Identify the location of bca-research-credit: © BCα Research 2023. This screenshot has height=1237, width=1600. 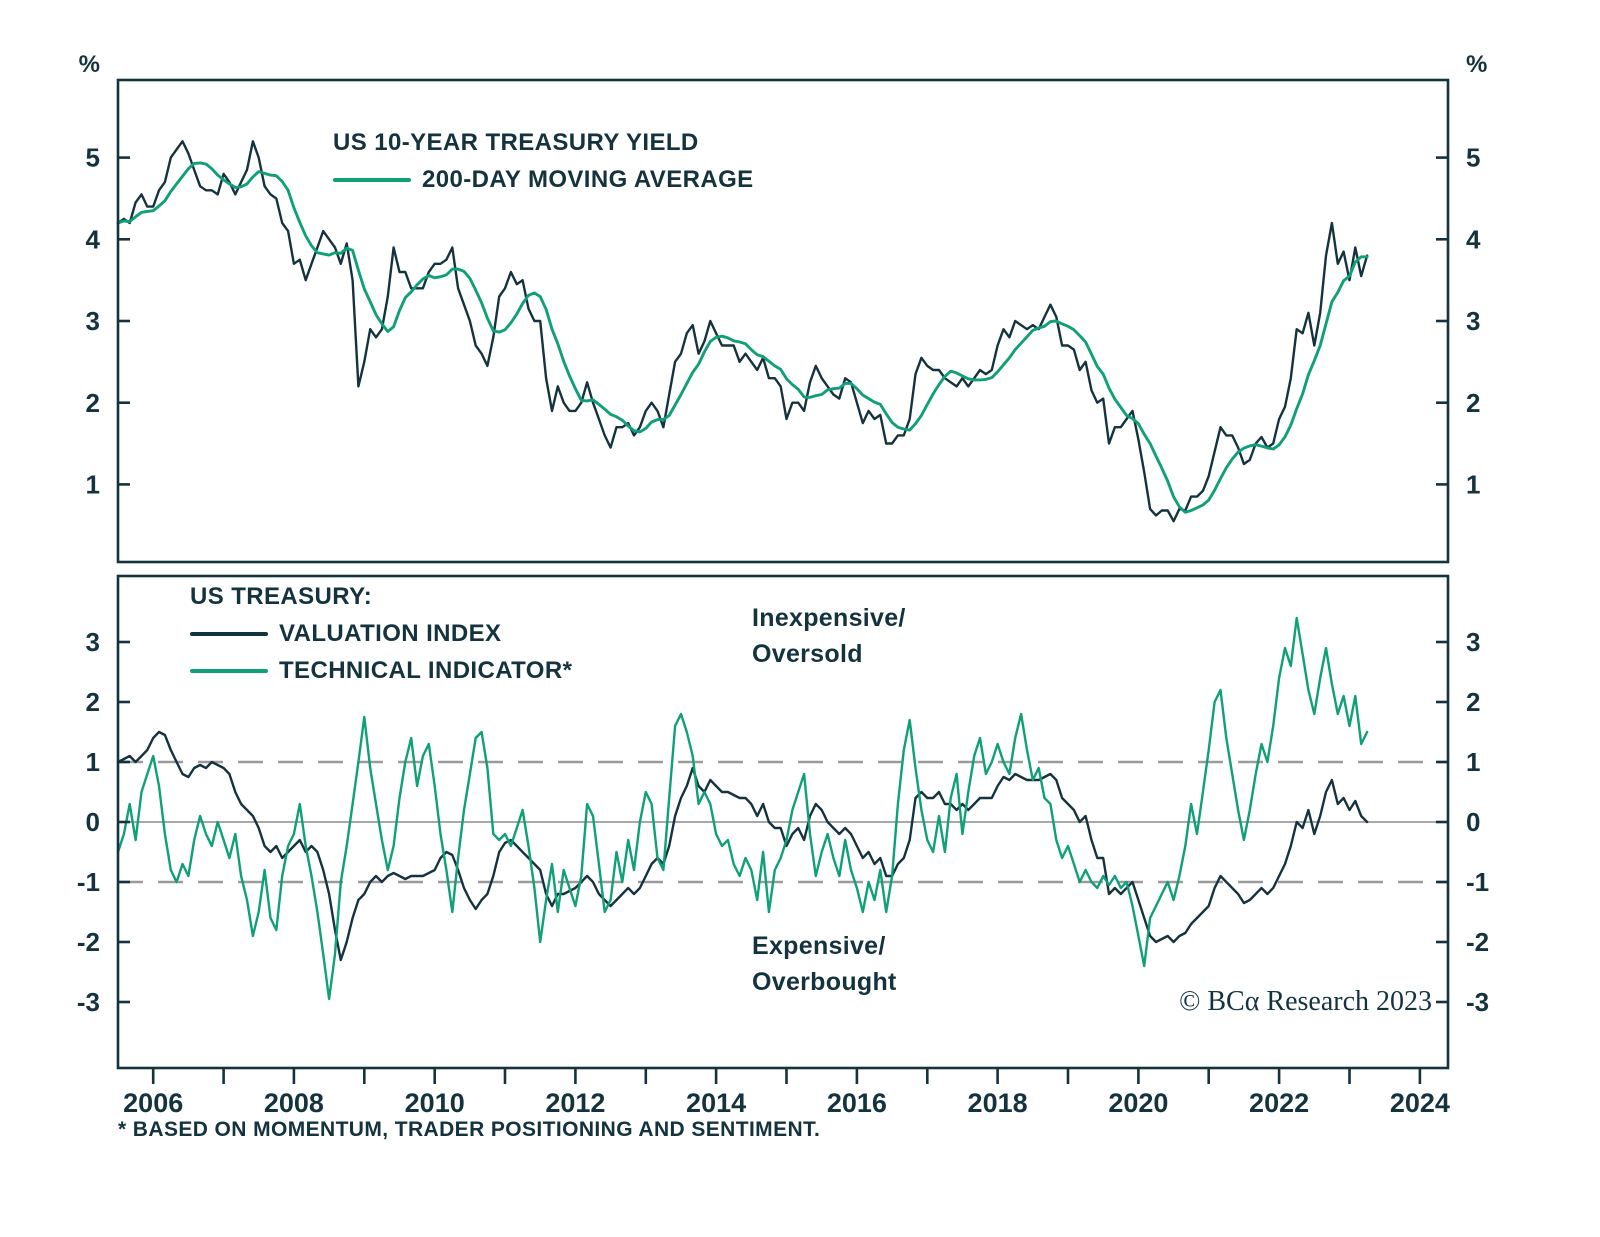
(1305, 1001).